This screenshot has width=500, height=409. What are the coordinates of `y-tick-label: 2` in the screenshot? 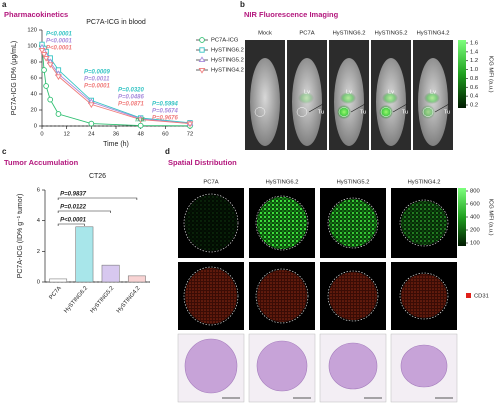 It's located at (38, 252).